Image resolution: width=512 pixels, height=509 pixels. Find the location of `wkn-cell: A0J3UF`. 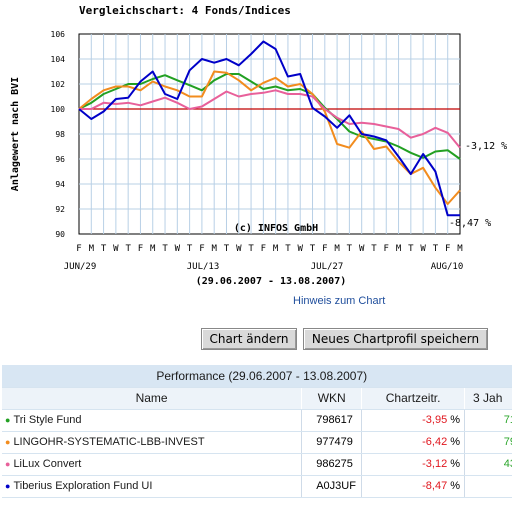

wkn-cell: A0J3UF is located at coordinates (332, 486).